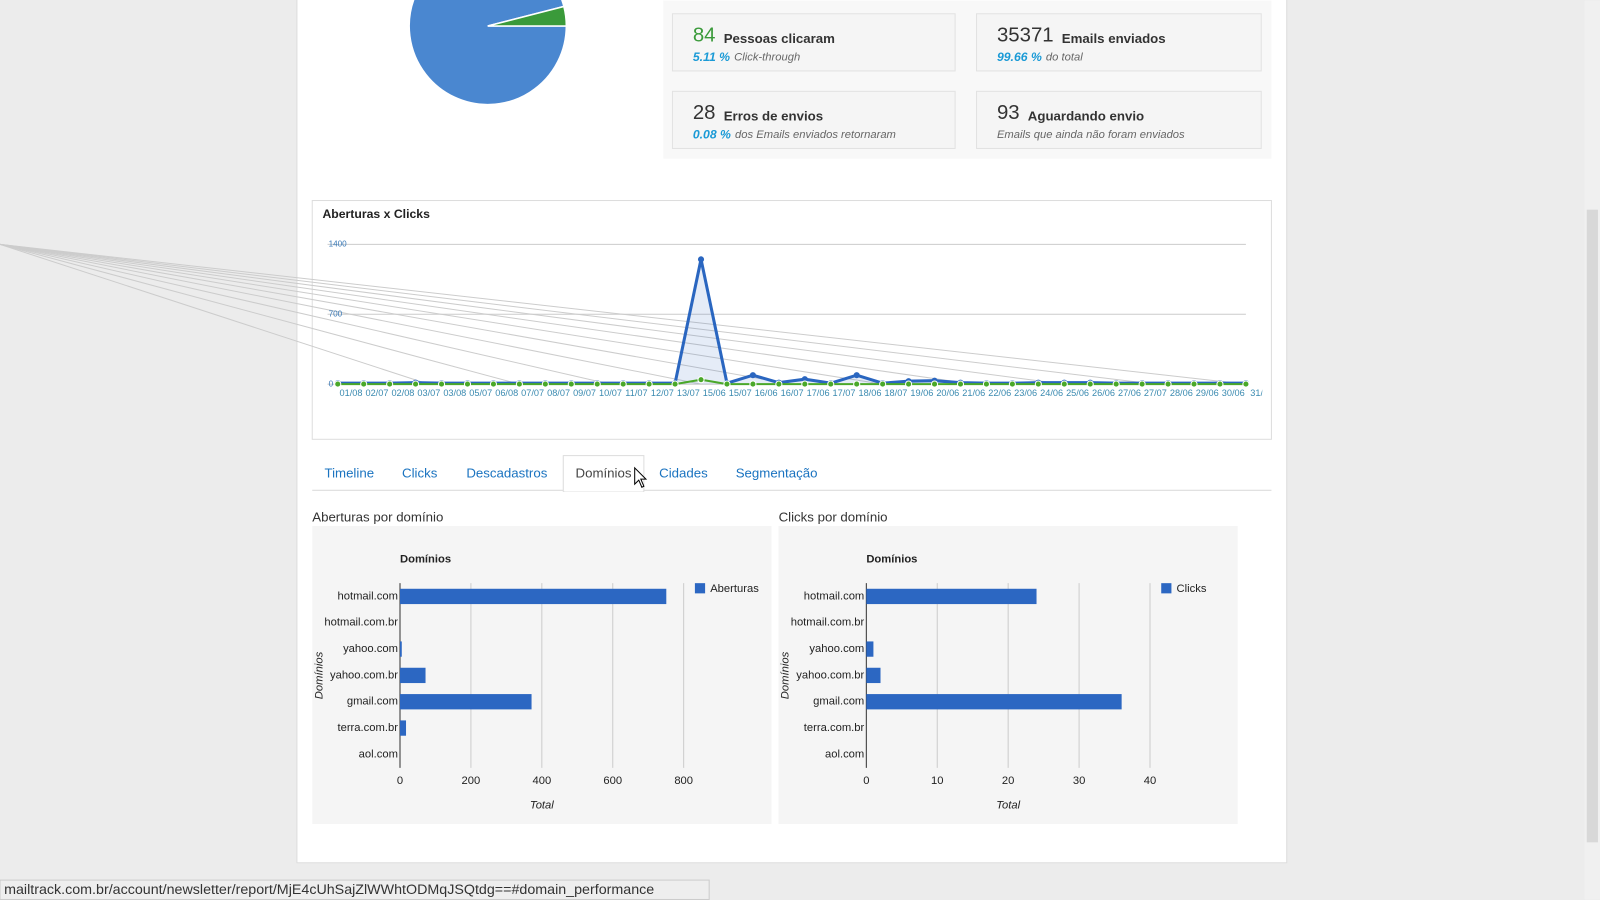  I want to click on y-tick-label: yahoo.com, so click(836, 649).